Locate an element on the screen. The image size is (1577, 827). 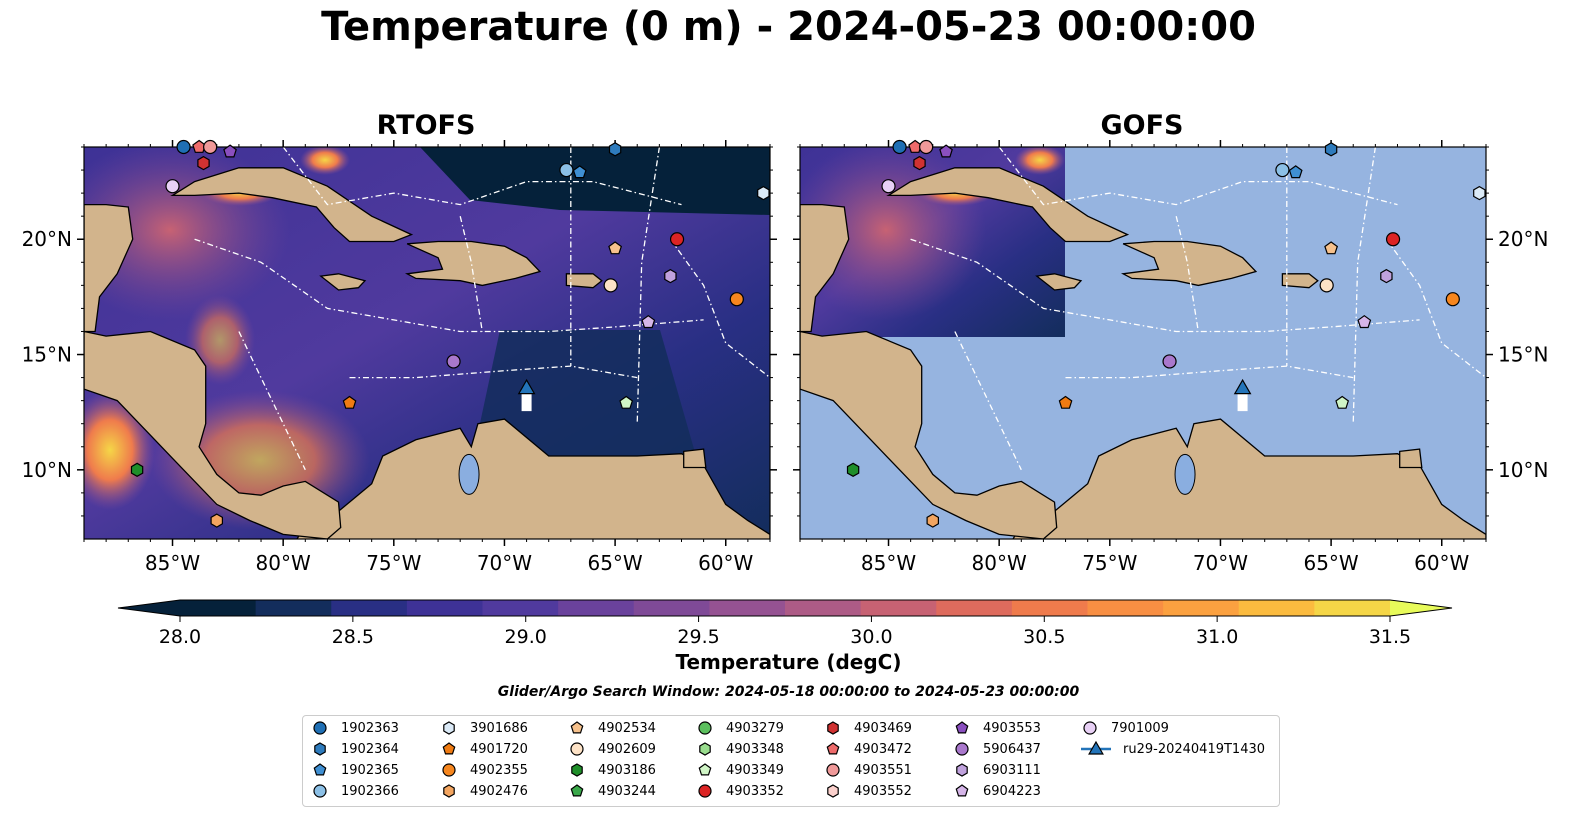
legend-label: 4902355 is located at coordinates (499, 770).